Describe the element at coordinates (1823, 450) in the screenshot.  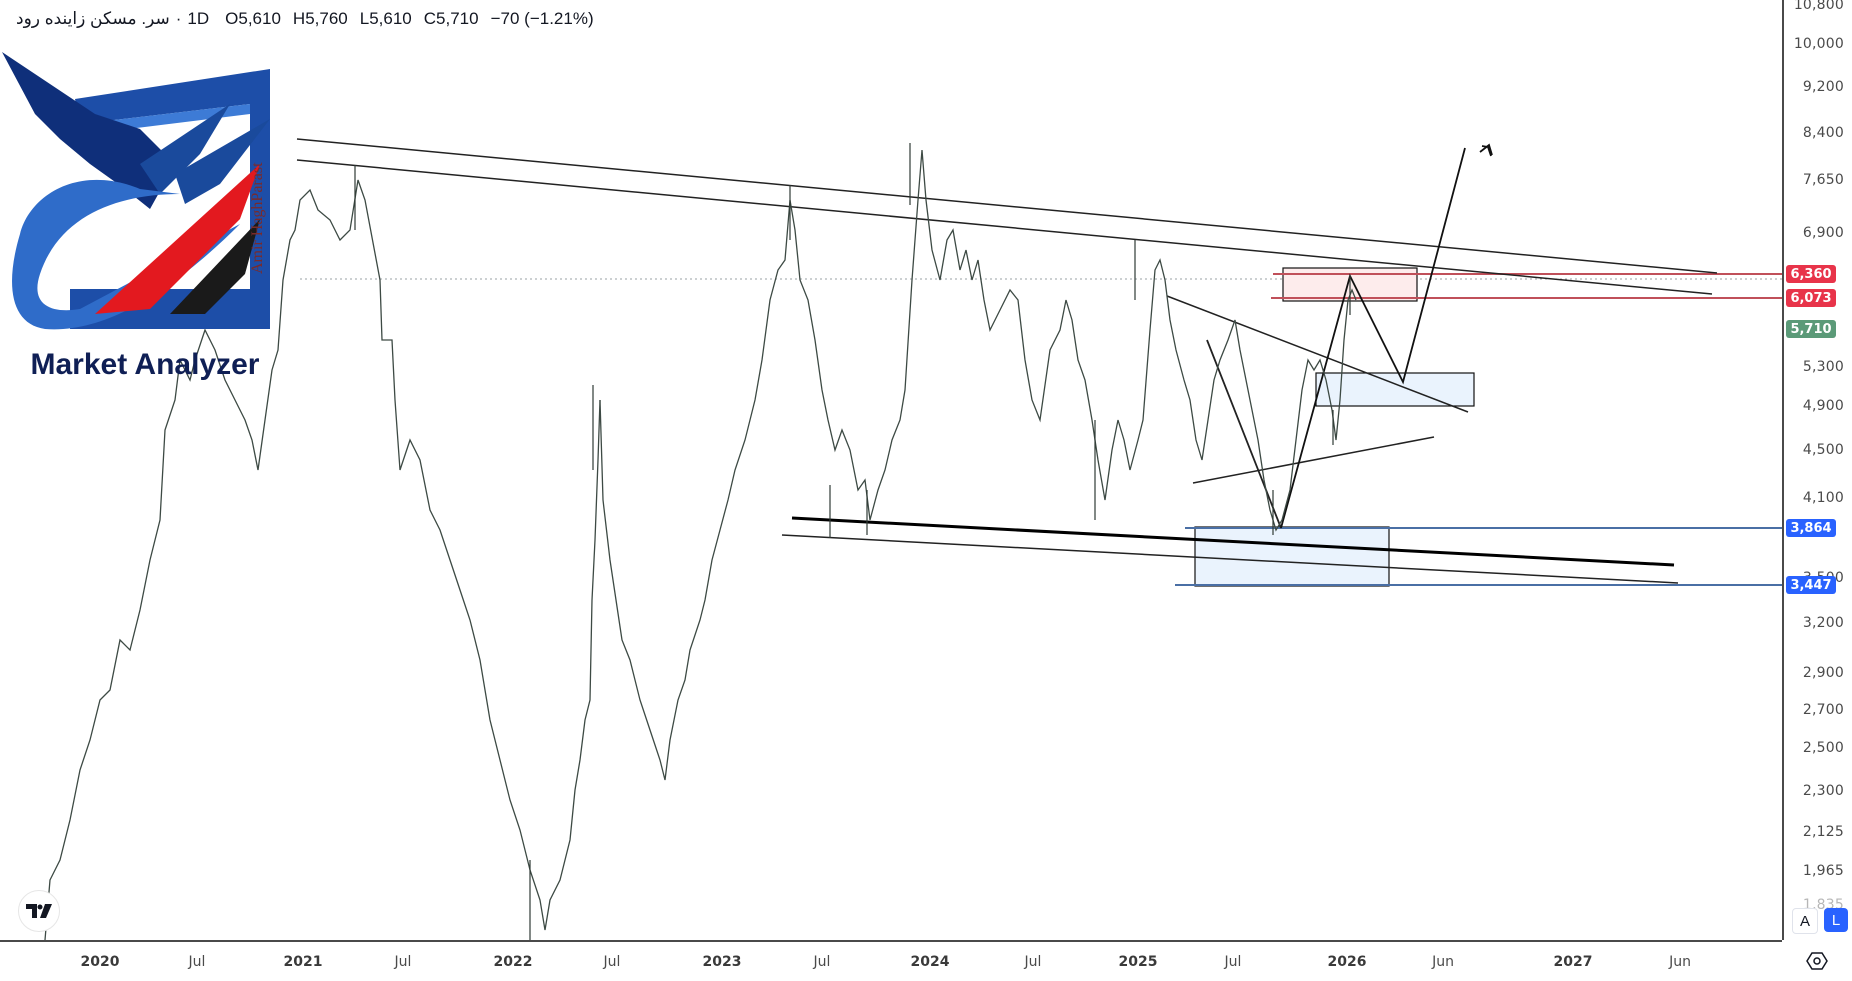
I see `price-tick: 4,500` at that location.